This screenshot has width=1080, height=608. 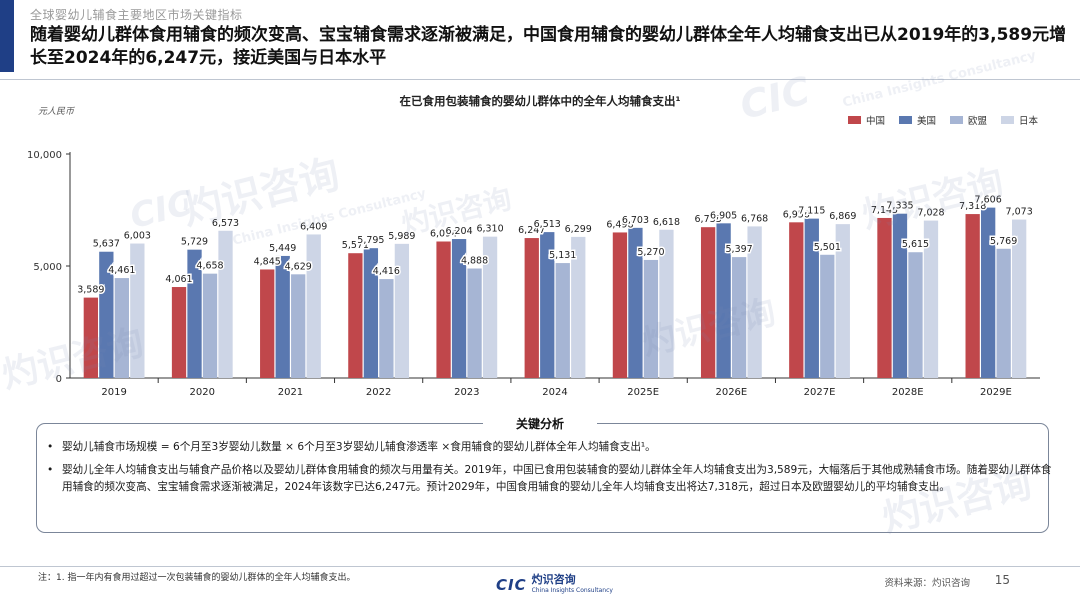 What do you see at coordinates (355, 245) in the screenshot?
I see `data-label: 5,571` at bounding box center [355, 245].